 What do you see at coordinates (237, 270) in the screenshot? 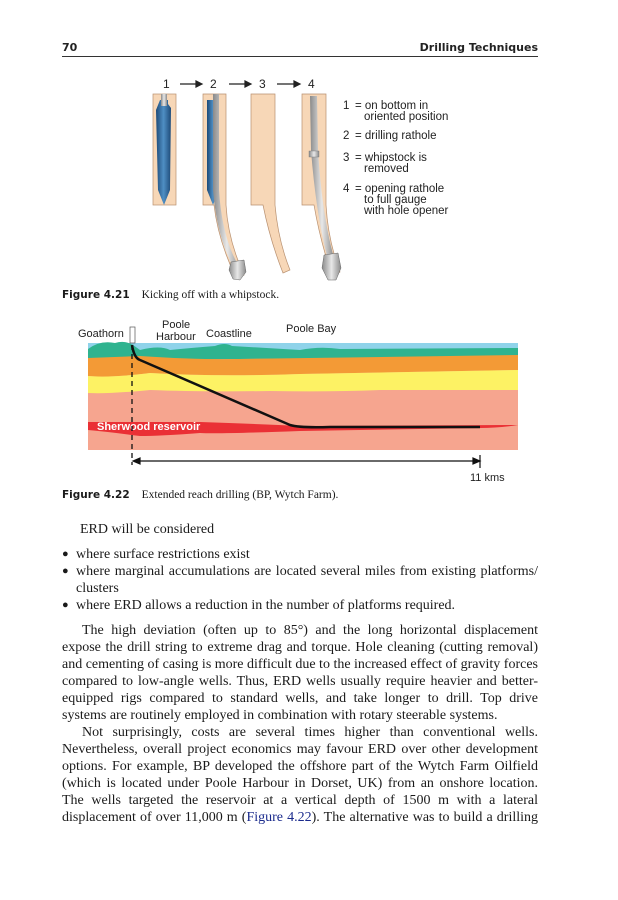
I see `drill-bit-icon` at bounding box center [237, 270].